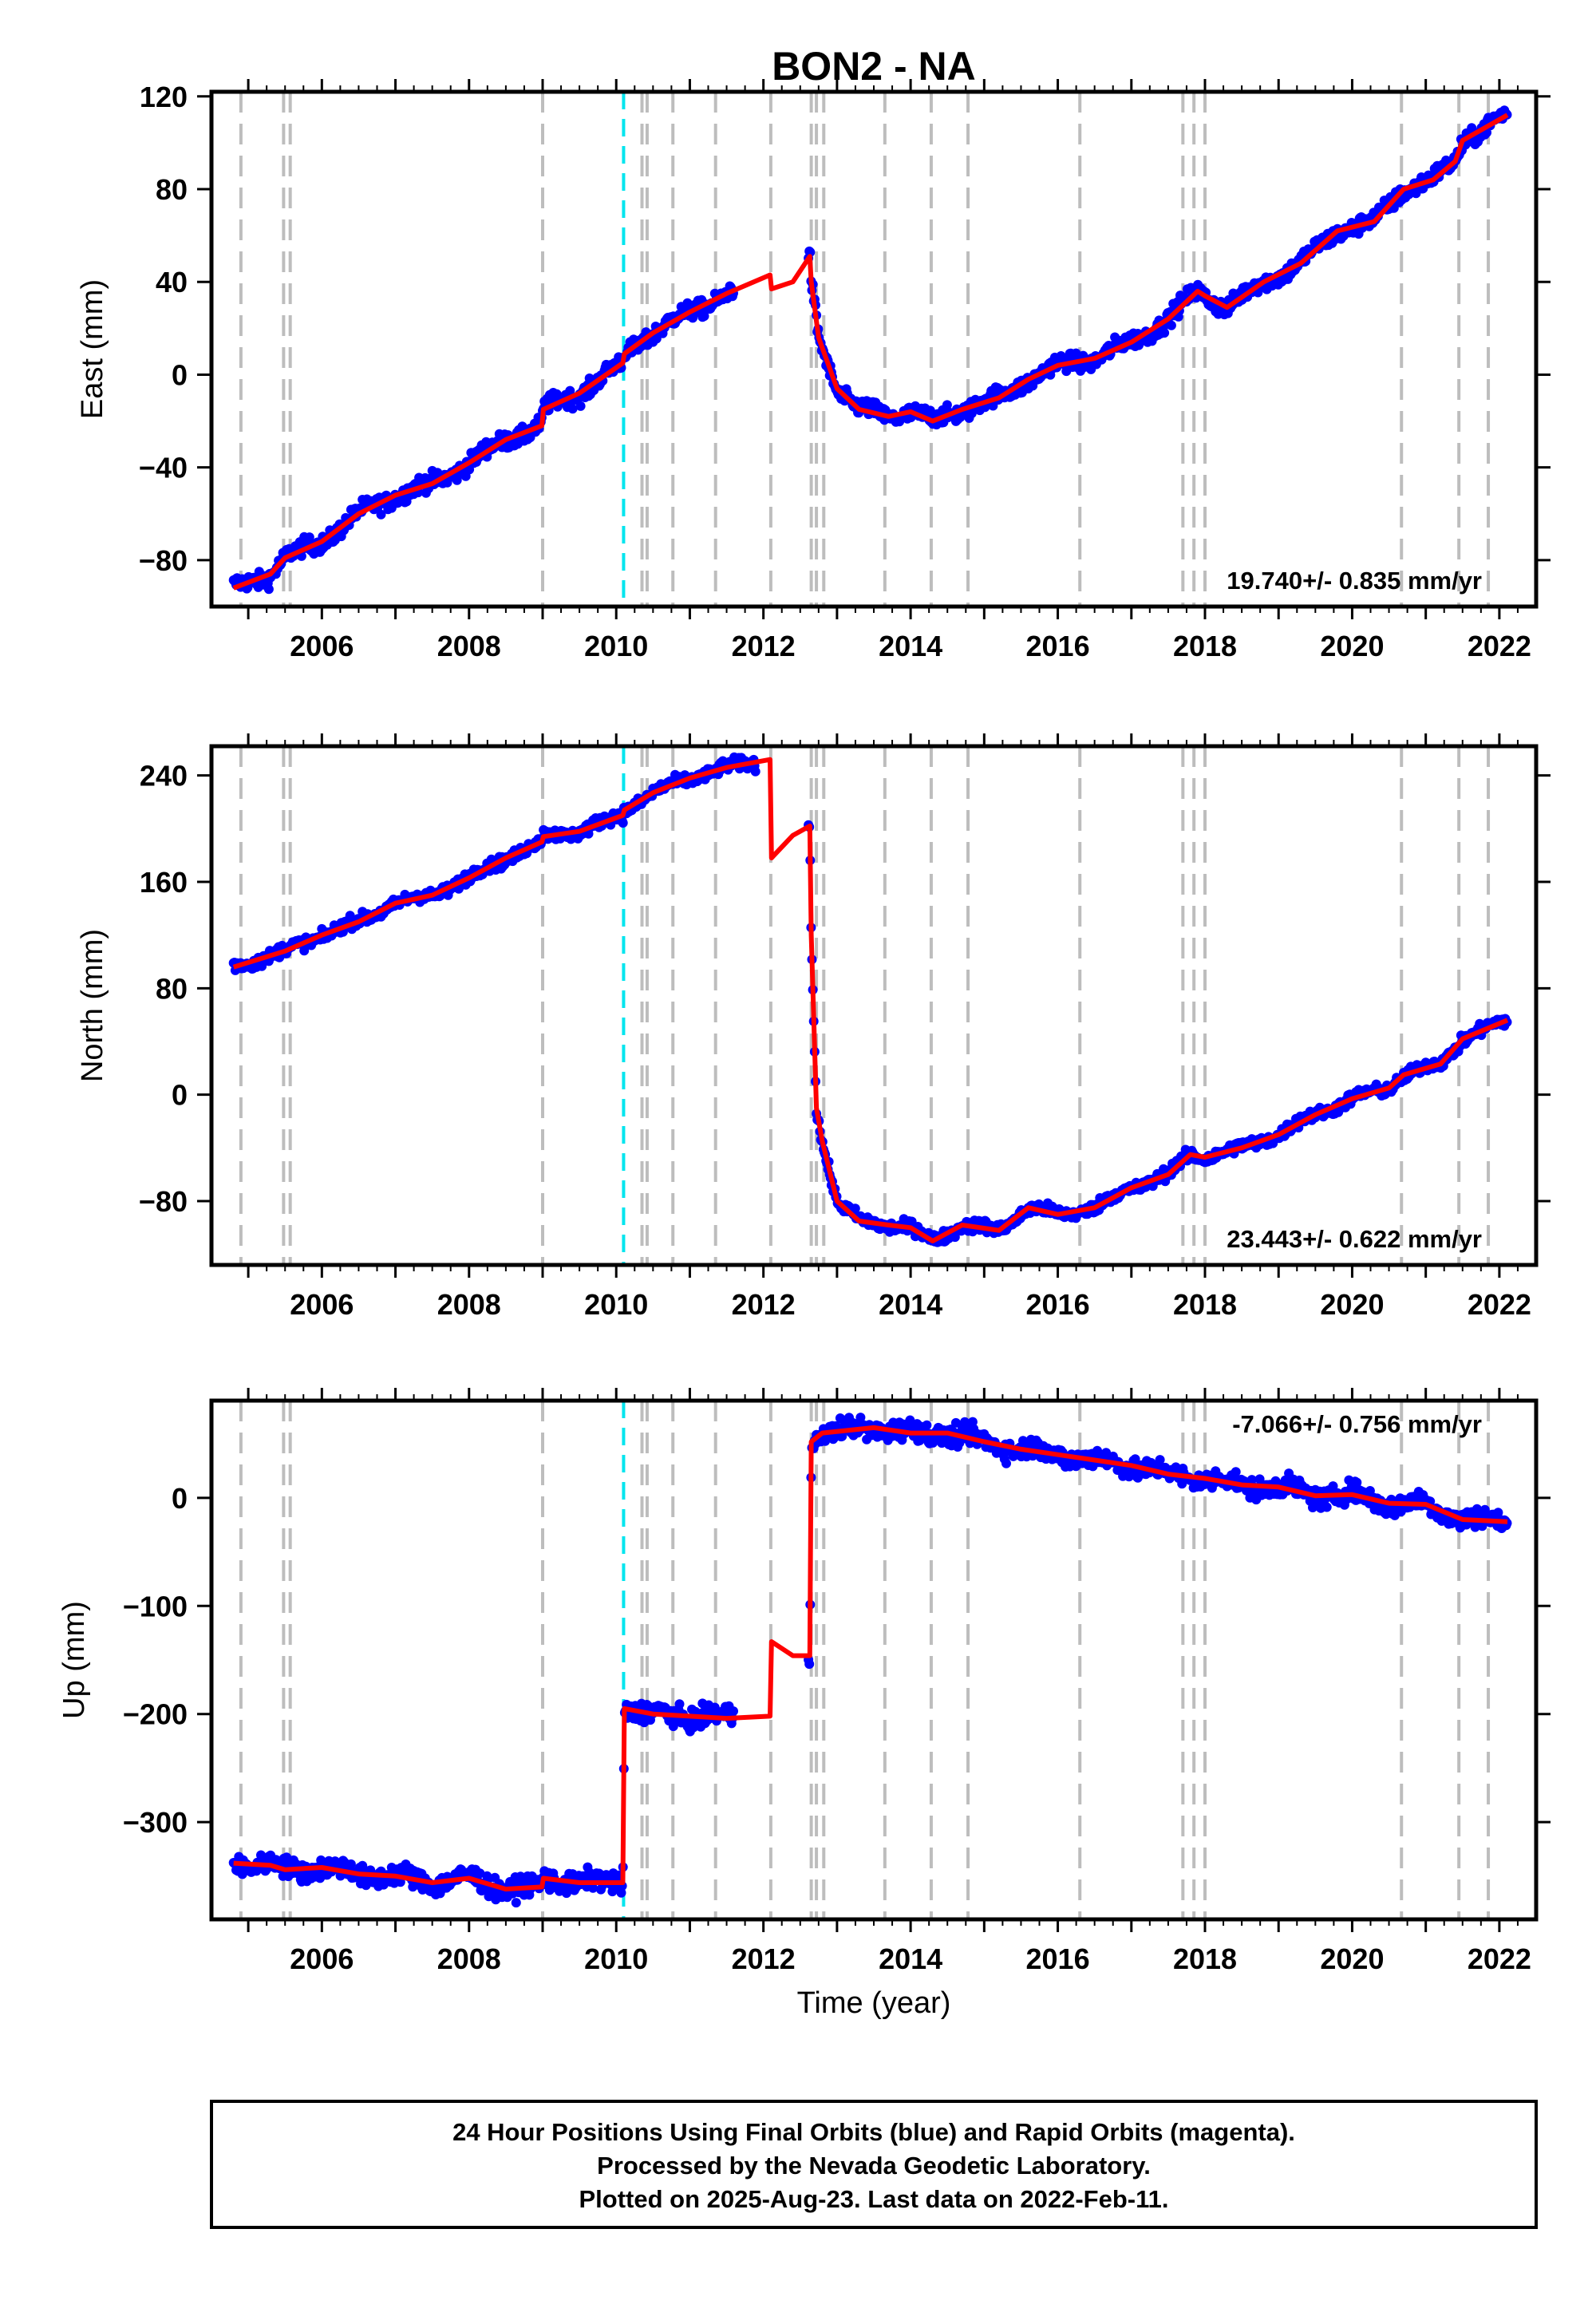 This screenshot has width=1596, height=2316. Describe the element at coordinates (172, 282) in the screenshot. I see `y-tick-label-east-3: 40` at that location.